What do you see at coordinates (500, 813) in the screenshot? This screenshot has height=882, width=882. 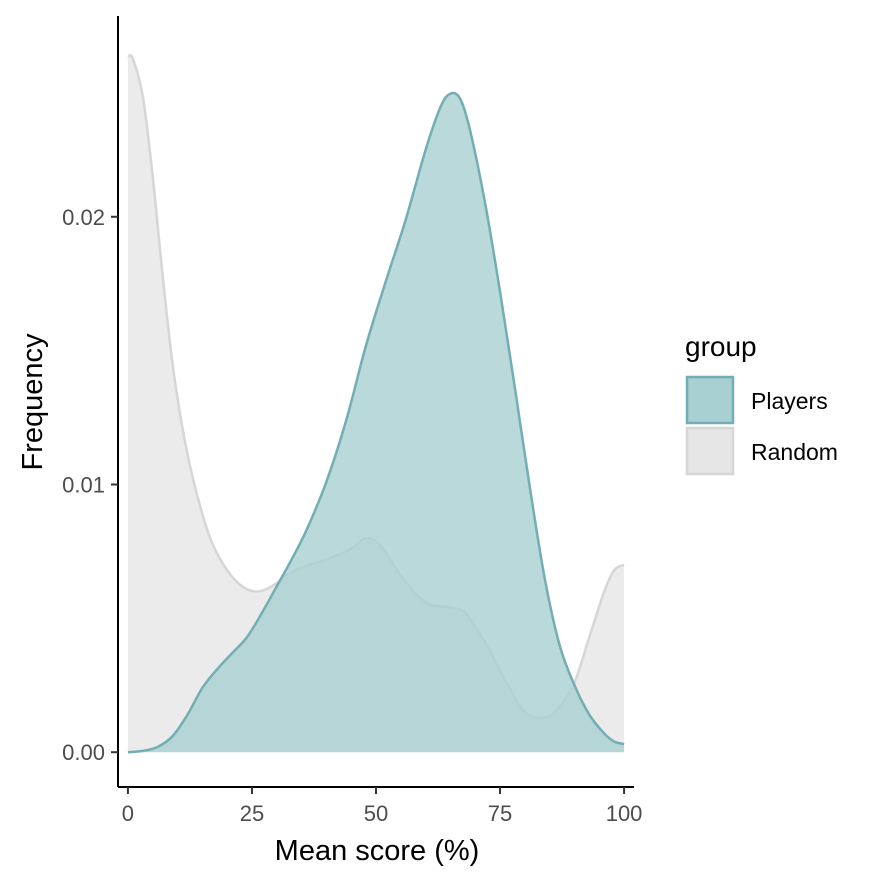 I see `x-tick-label: 75` at bounding box center [500, 813].